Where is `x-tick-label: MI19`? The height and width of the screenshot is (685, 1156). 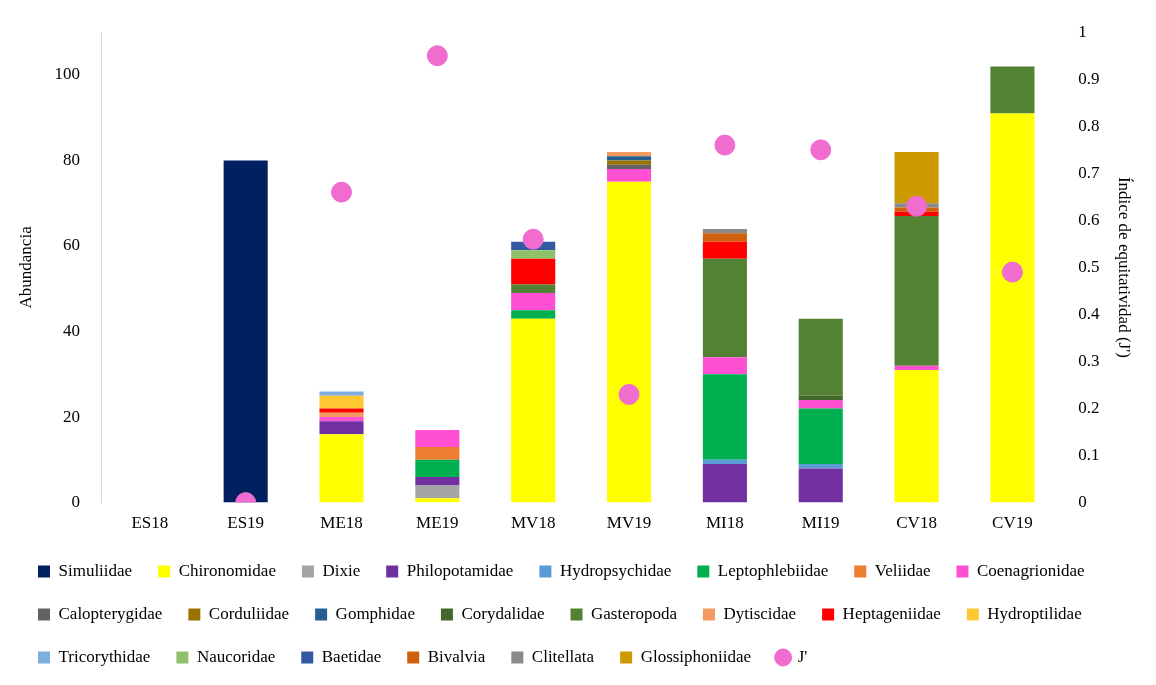 x-tick-label: MI19 is located at coordinates (820, 523).